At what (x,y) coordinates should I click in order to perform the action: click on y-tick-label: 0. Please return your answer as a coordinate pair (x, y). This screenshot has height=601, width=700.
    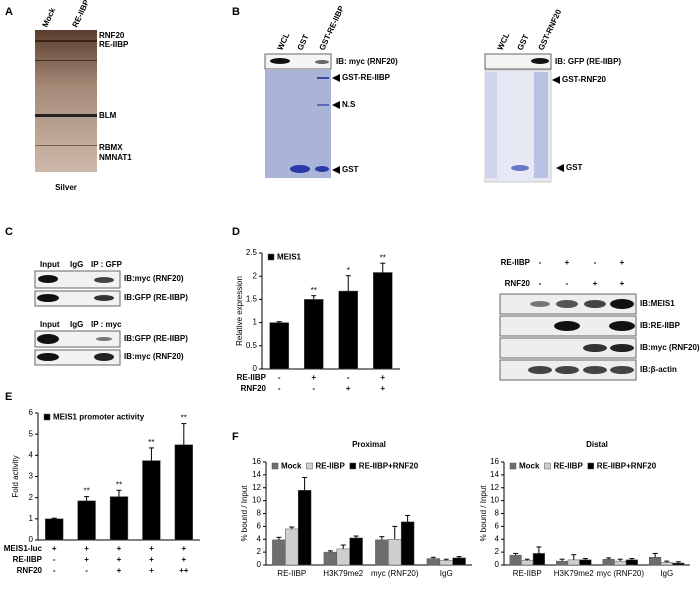
    Looking at the image, I should click on (259, 564).